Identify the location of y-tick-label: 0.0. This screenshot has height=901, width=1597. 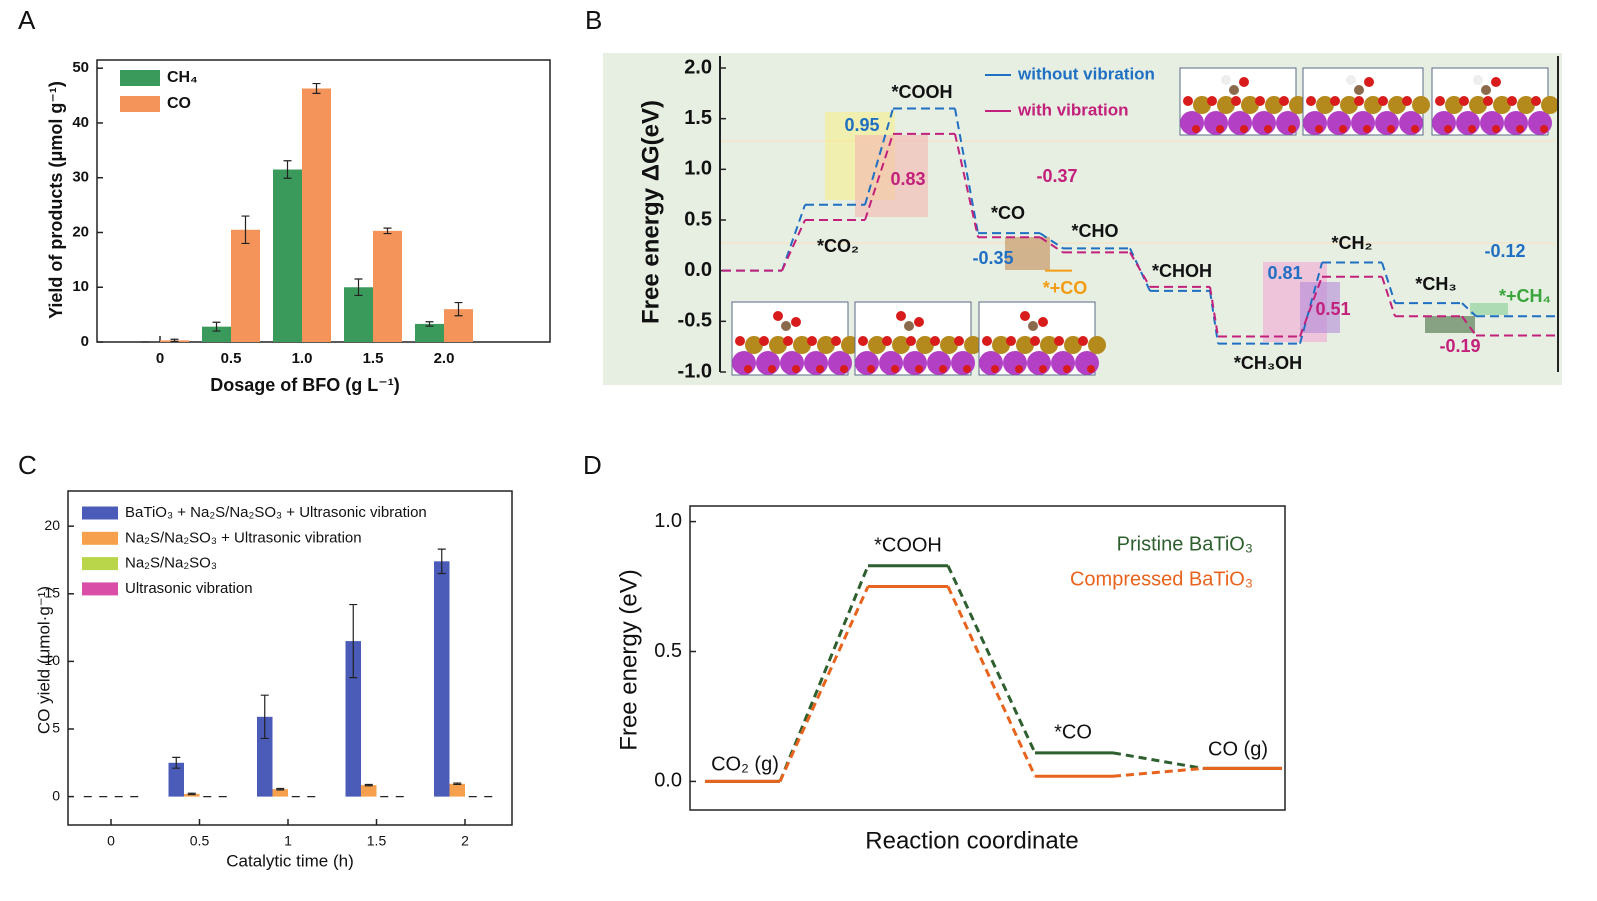
(668, 781).